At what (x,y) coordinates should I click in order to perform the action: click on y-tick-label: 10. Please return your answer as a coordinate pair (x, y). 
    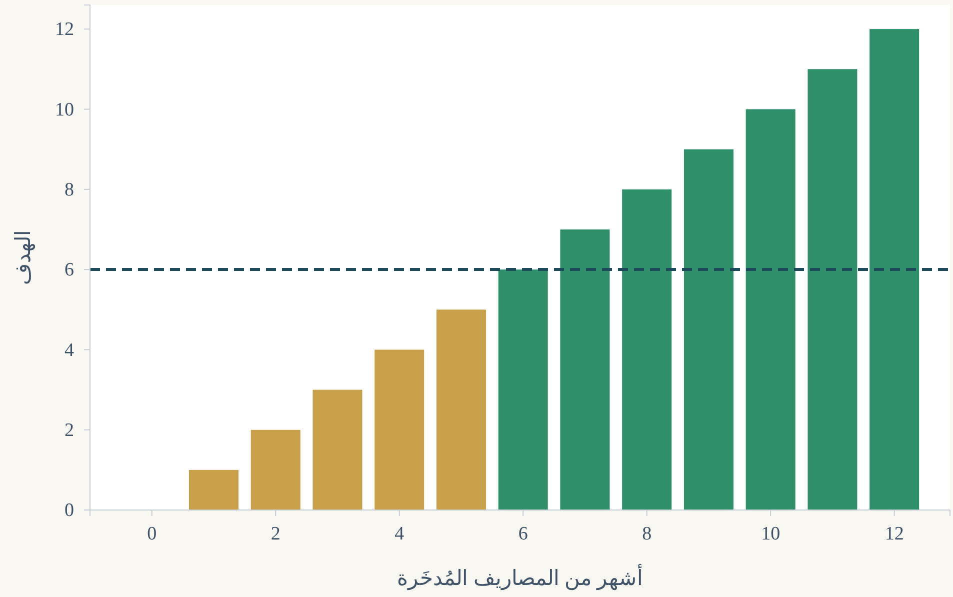
    Looking at the image, I should click on (64, 109).